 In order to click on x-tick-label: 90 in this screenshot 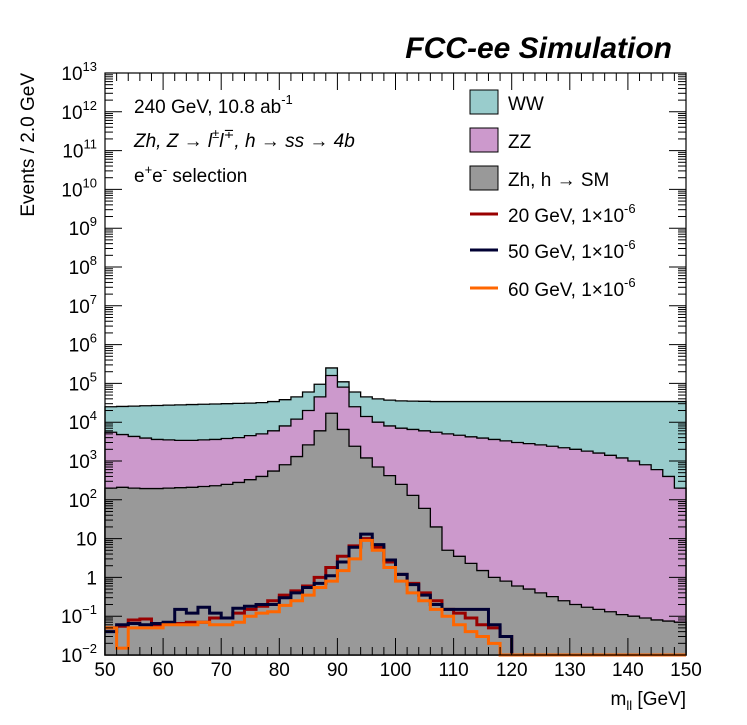, I will do `click(337, 670)`.